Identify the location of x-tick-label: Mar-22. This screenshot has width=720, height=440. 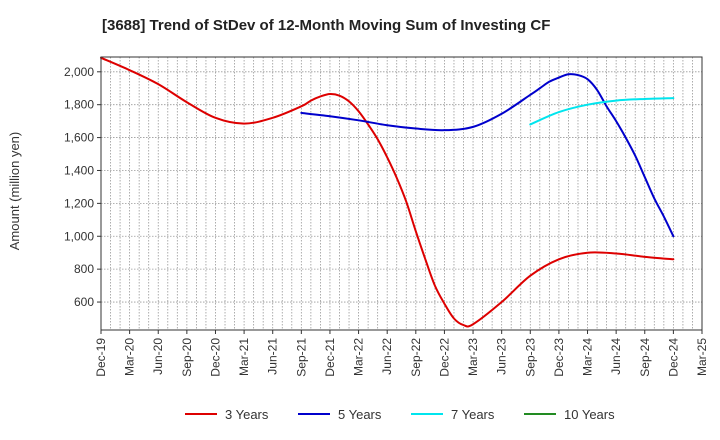
(359, 357).